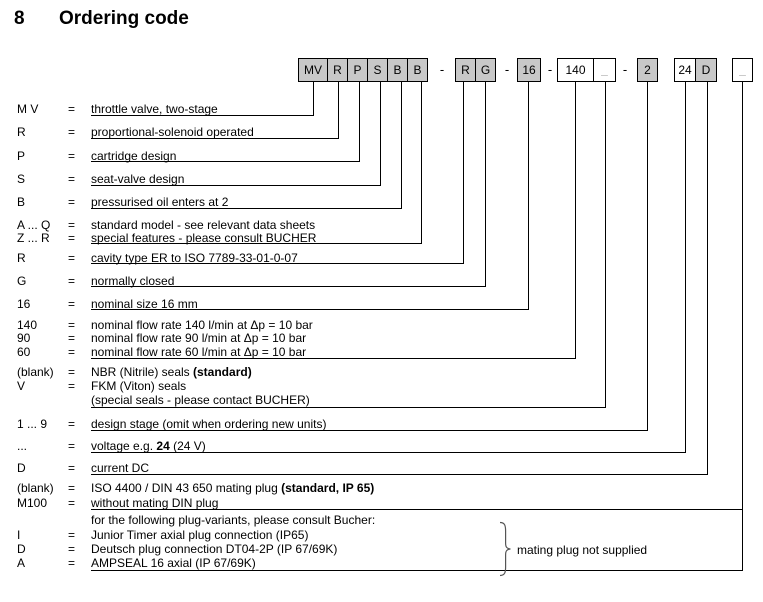 The height and width of the screenshot is (602, 763). What do you see at coordinates (529, 70) in the screenshot?
I see `code-box-group: 16` at bounding box center [529, 70].